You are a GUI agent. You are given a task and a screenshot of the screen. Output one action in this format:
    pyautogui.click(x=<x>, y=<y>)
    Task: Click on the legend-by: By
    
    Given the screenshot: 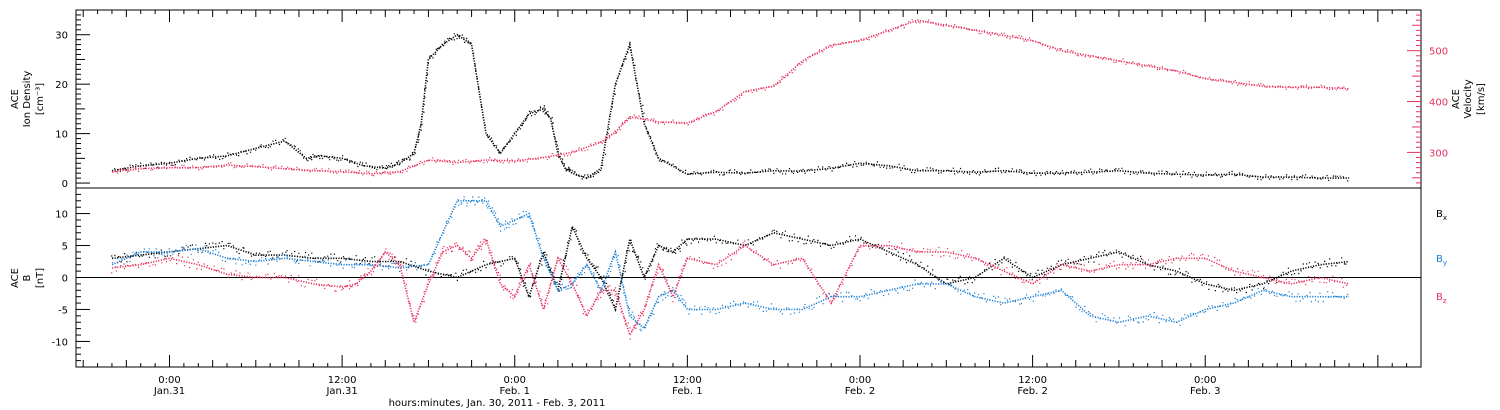 What is the action you would take?
    pyautogui.click(x=1441, y=260)
    